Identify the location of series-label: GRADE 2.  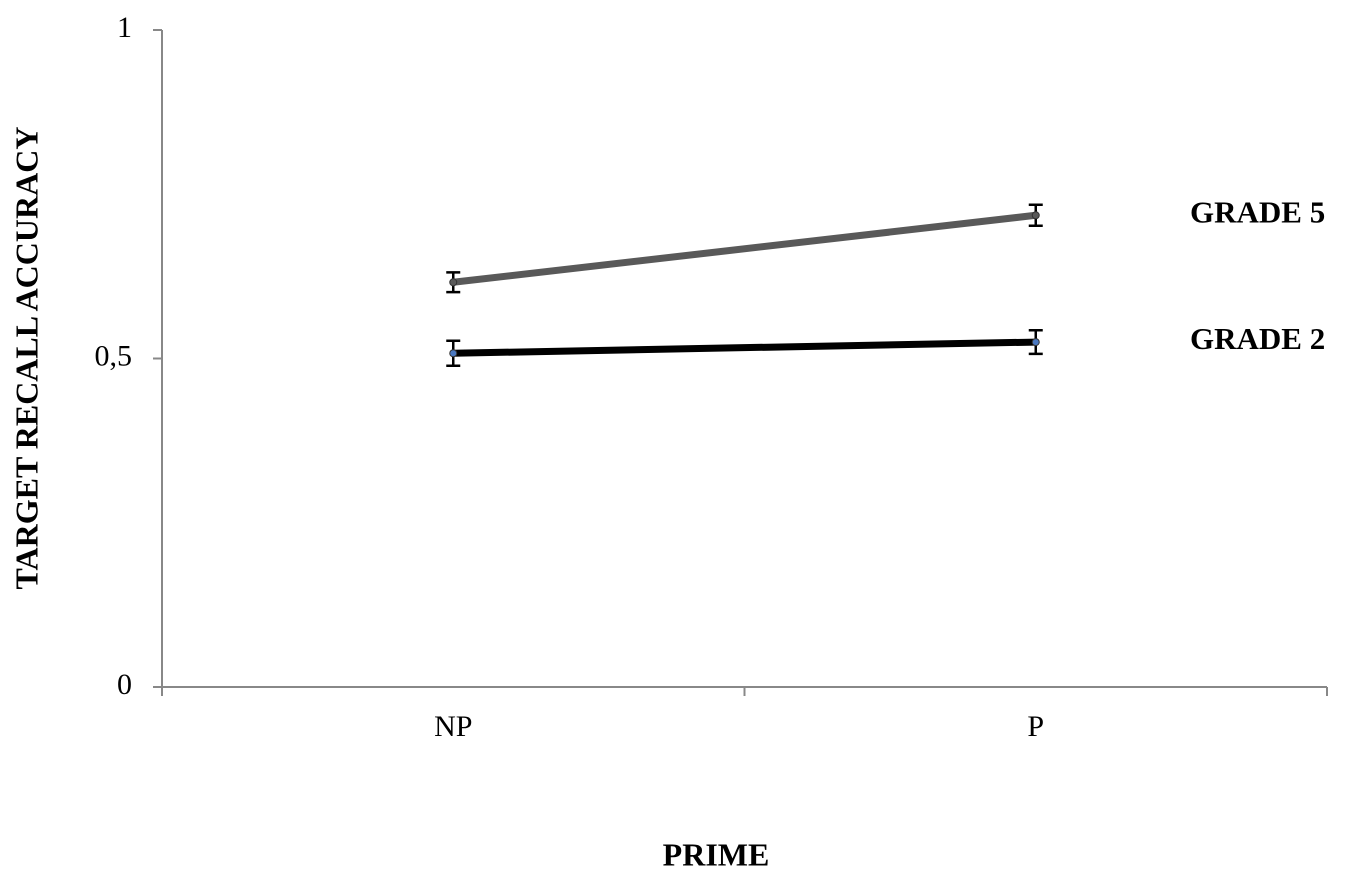
(1257, 338).